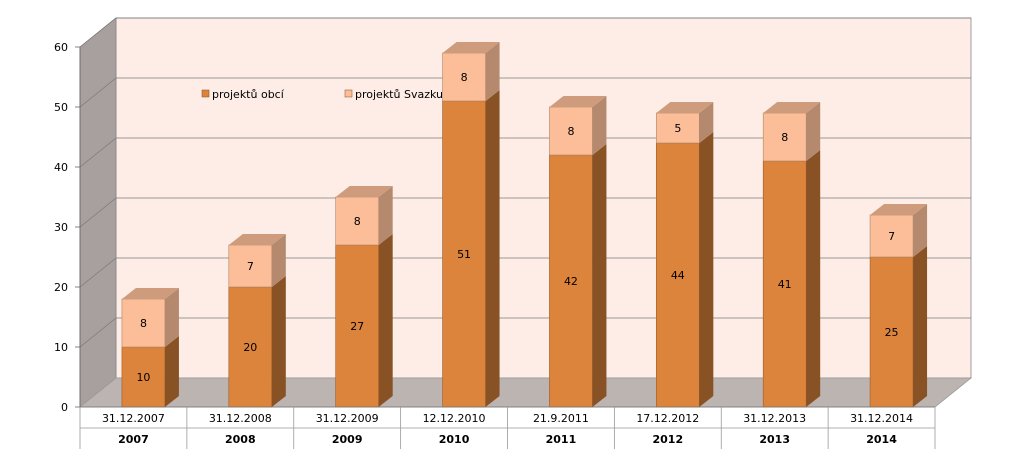  Describe the element at coordinates (813, 278) in the screenshot. I see `bar-6-s0-side` at that location.